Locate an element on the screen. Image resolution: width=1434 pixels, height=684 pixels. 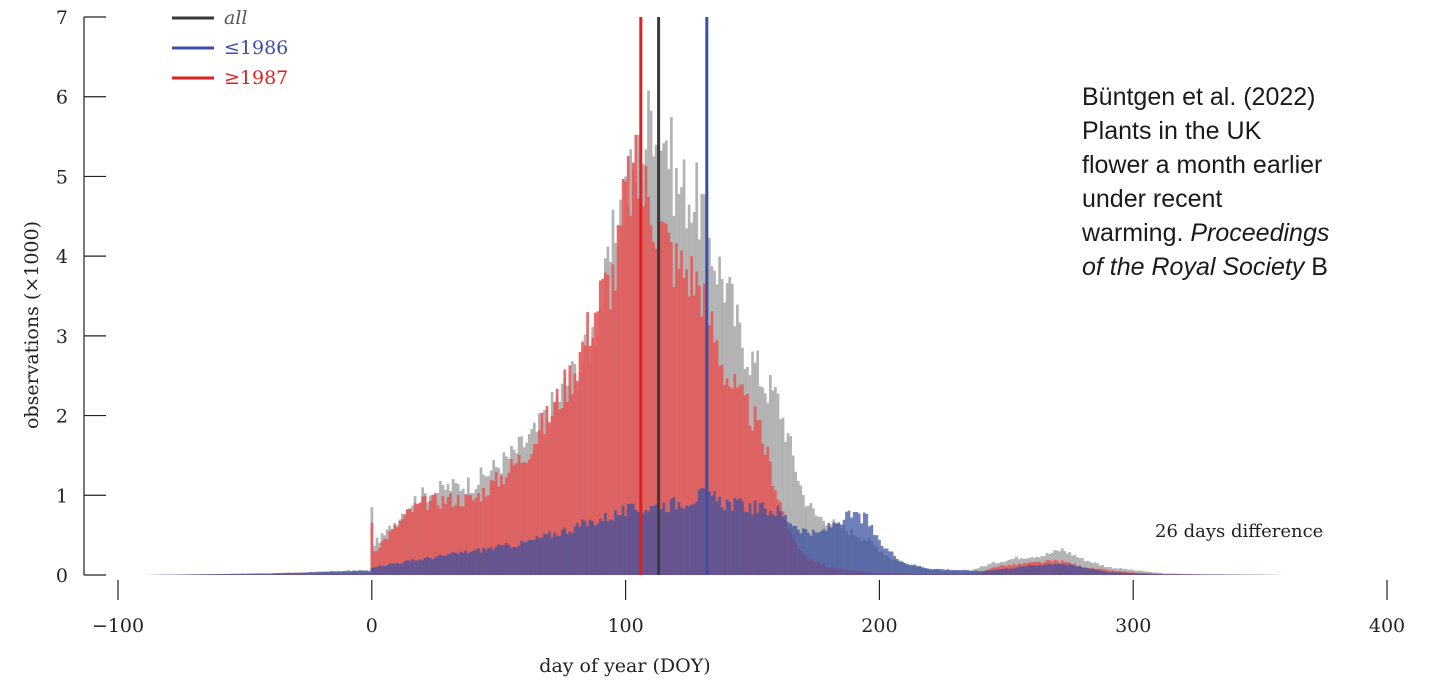
citation-line-2: Plants in the UK is located at coordinates (1172, 131).